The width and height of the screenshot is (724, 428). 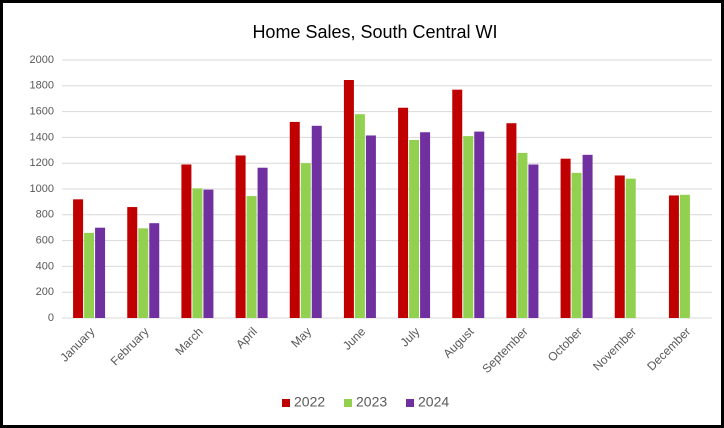 I want to click on y-tick-label: 1000, so click(x=42, y=189).